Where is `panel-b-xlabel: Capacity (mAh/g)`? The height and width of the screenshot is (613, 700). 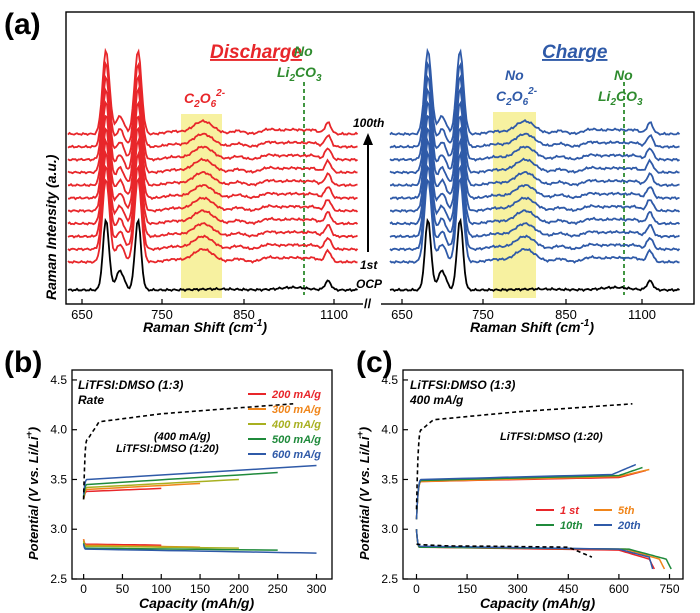 panel-b-xlabel: Capacity (mAh/g) is located at coordinates (196, 603).